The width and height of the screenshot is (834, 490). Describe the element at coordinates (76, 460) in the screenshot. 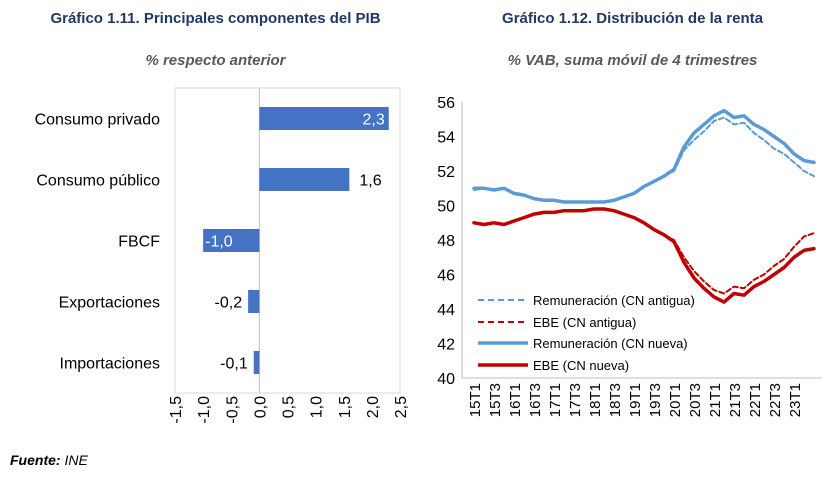

I see `source-value: INE` at that location.